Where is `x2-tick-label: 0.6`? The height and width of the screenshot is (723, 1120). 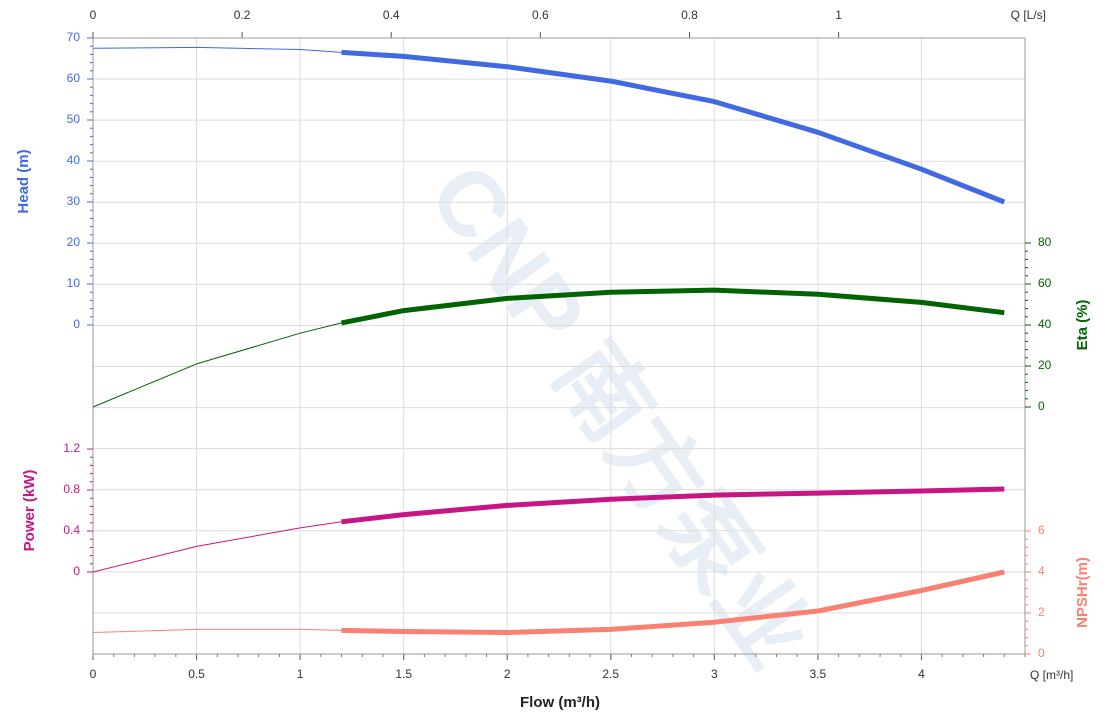 x2-tick-label: 0.6 is located at coordinates (540, 15).